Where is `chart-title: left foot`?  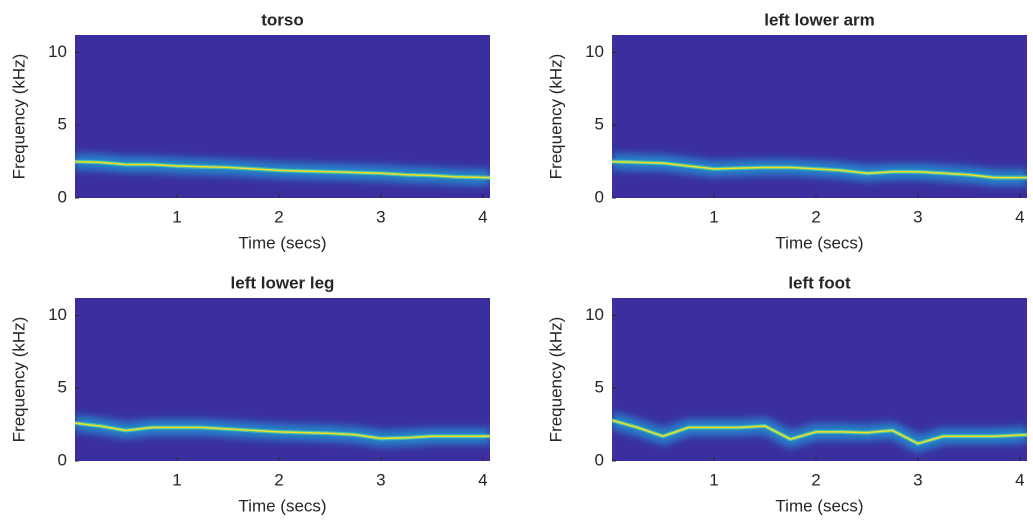
chart-title: left foot is located at coordinates (819, 282).